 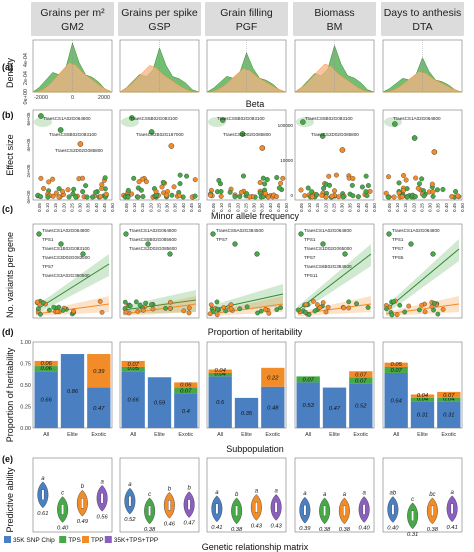 What do you see at coordinates (28, 118) in the screenshot?
I see `effect-y-tick: 6e+05` at bounding box center [28, 118].